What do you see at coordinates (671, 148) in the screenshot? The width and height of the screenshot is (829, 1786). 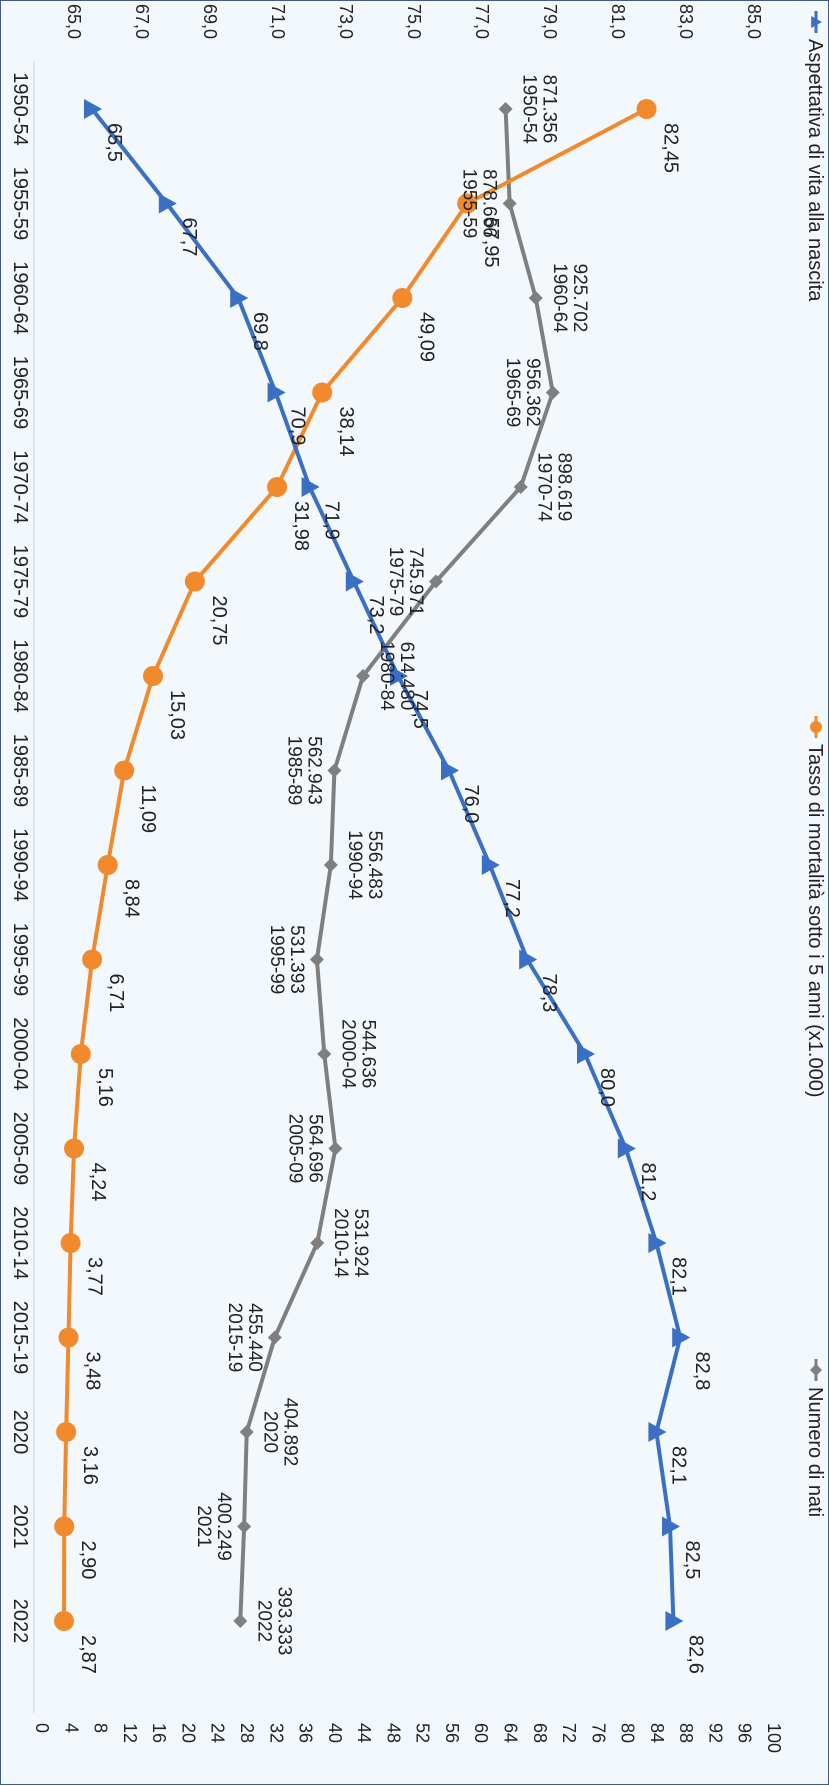 I see `mortality-data-label: 82,45` at bounding box center [671, 148].